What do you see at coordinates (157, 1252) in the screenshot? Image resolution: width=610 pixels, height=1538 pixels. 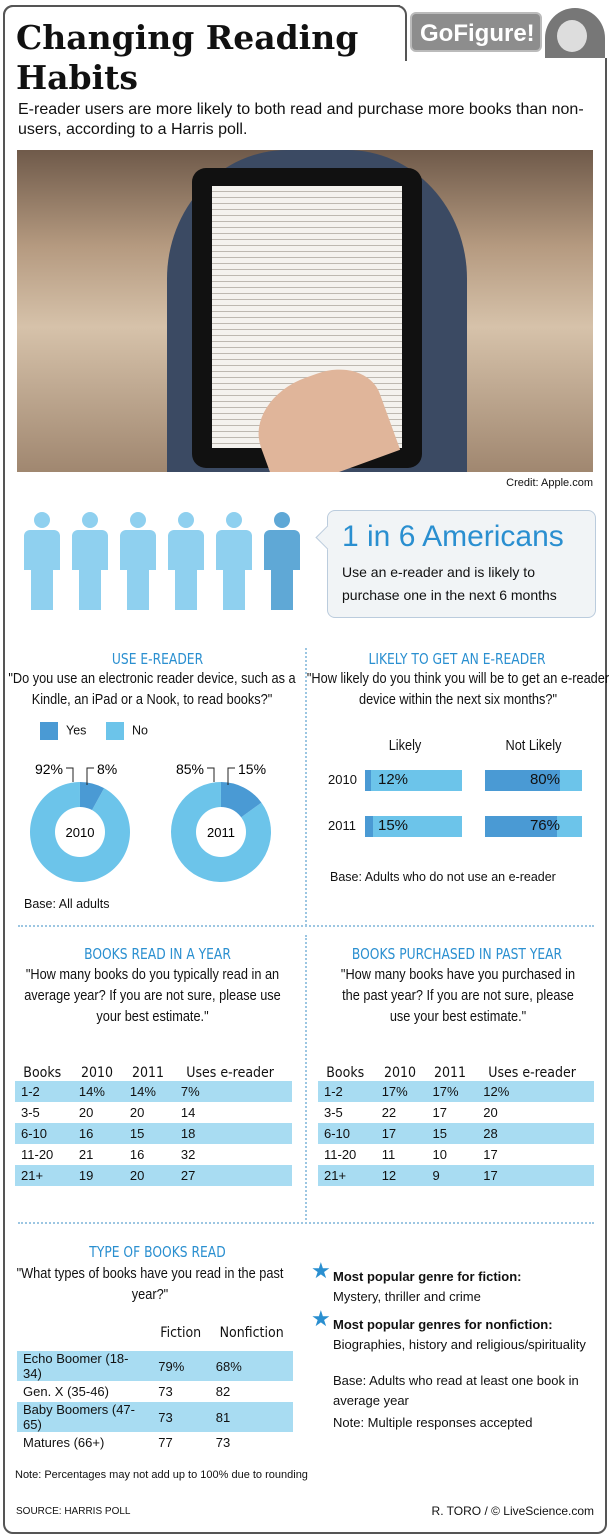 I see `types-heading: TYPE OF BOOKS READ` at bounding box center [157, 1252].